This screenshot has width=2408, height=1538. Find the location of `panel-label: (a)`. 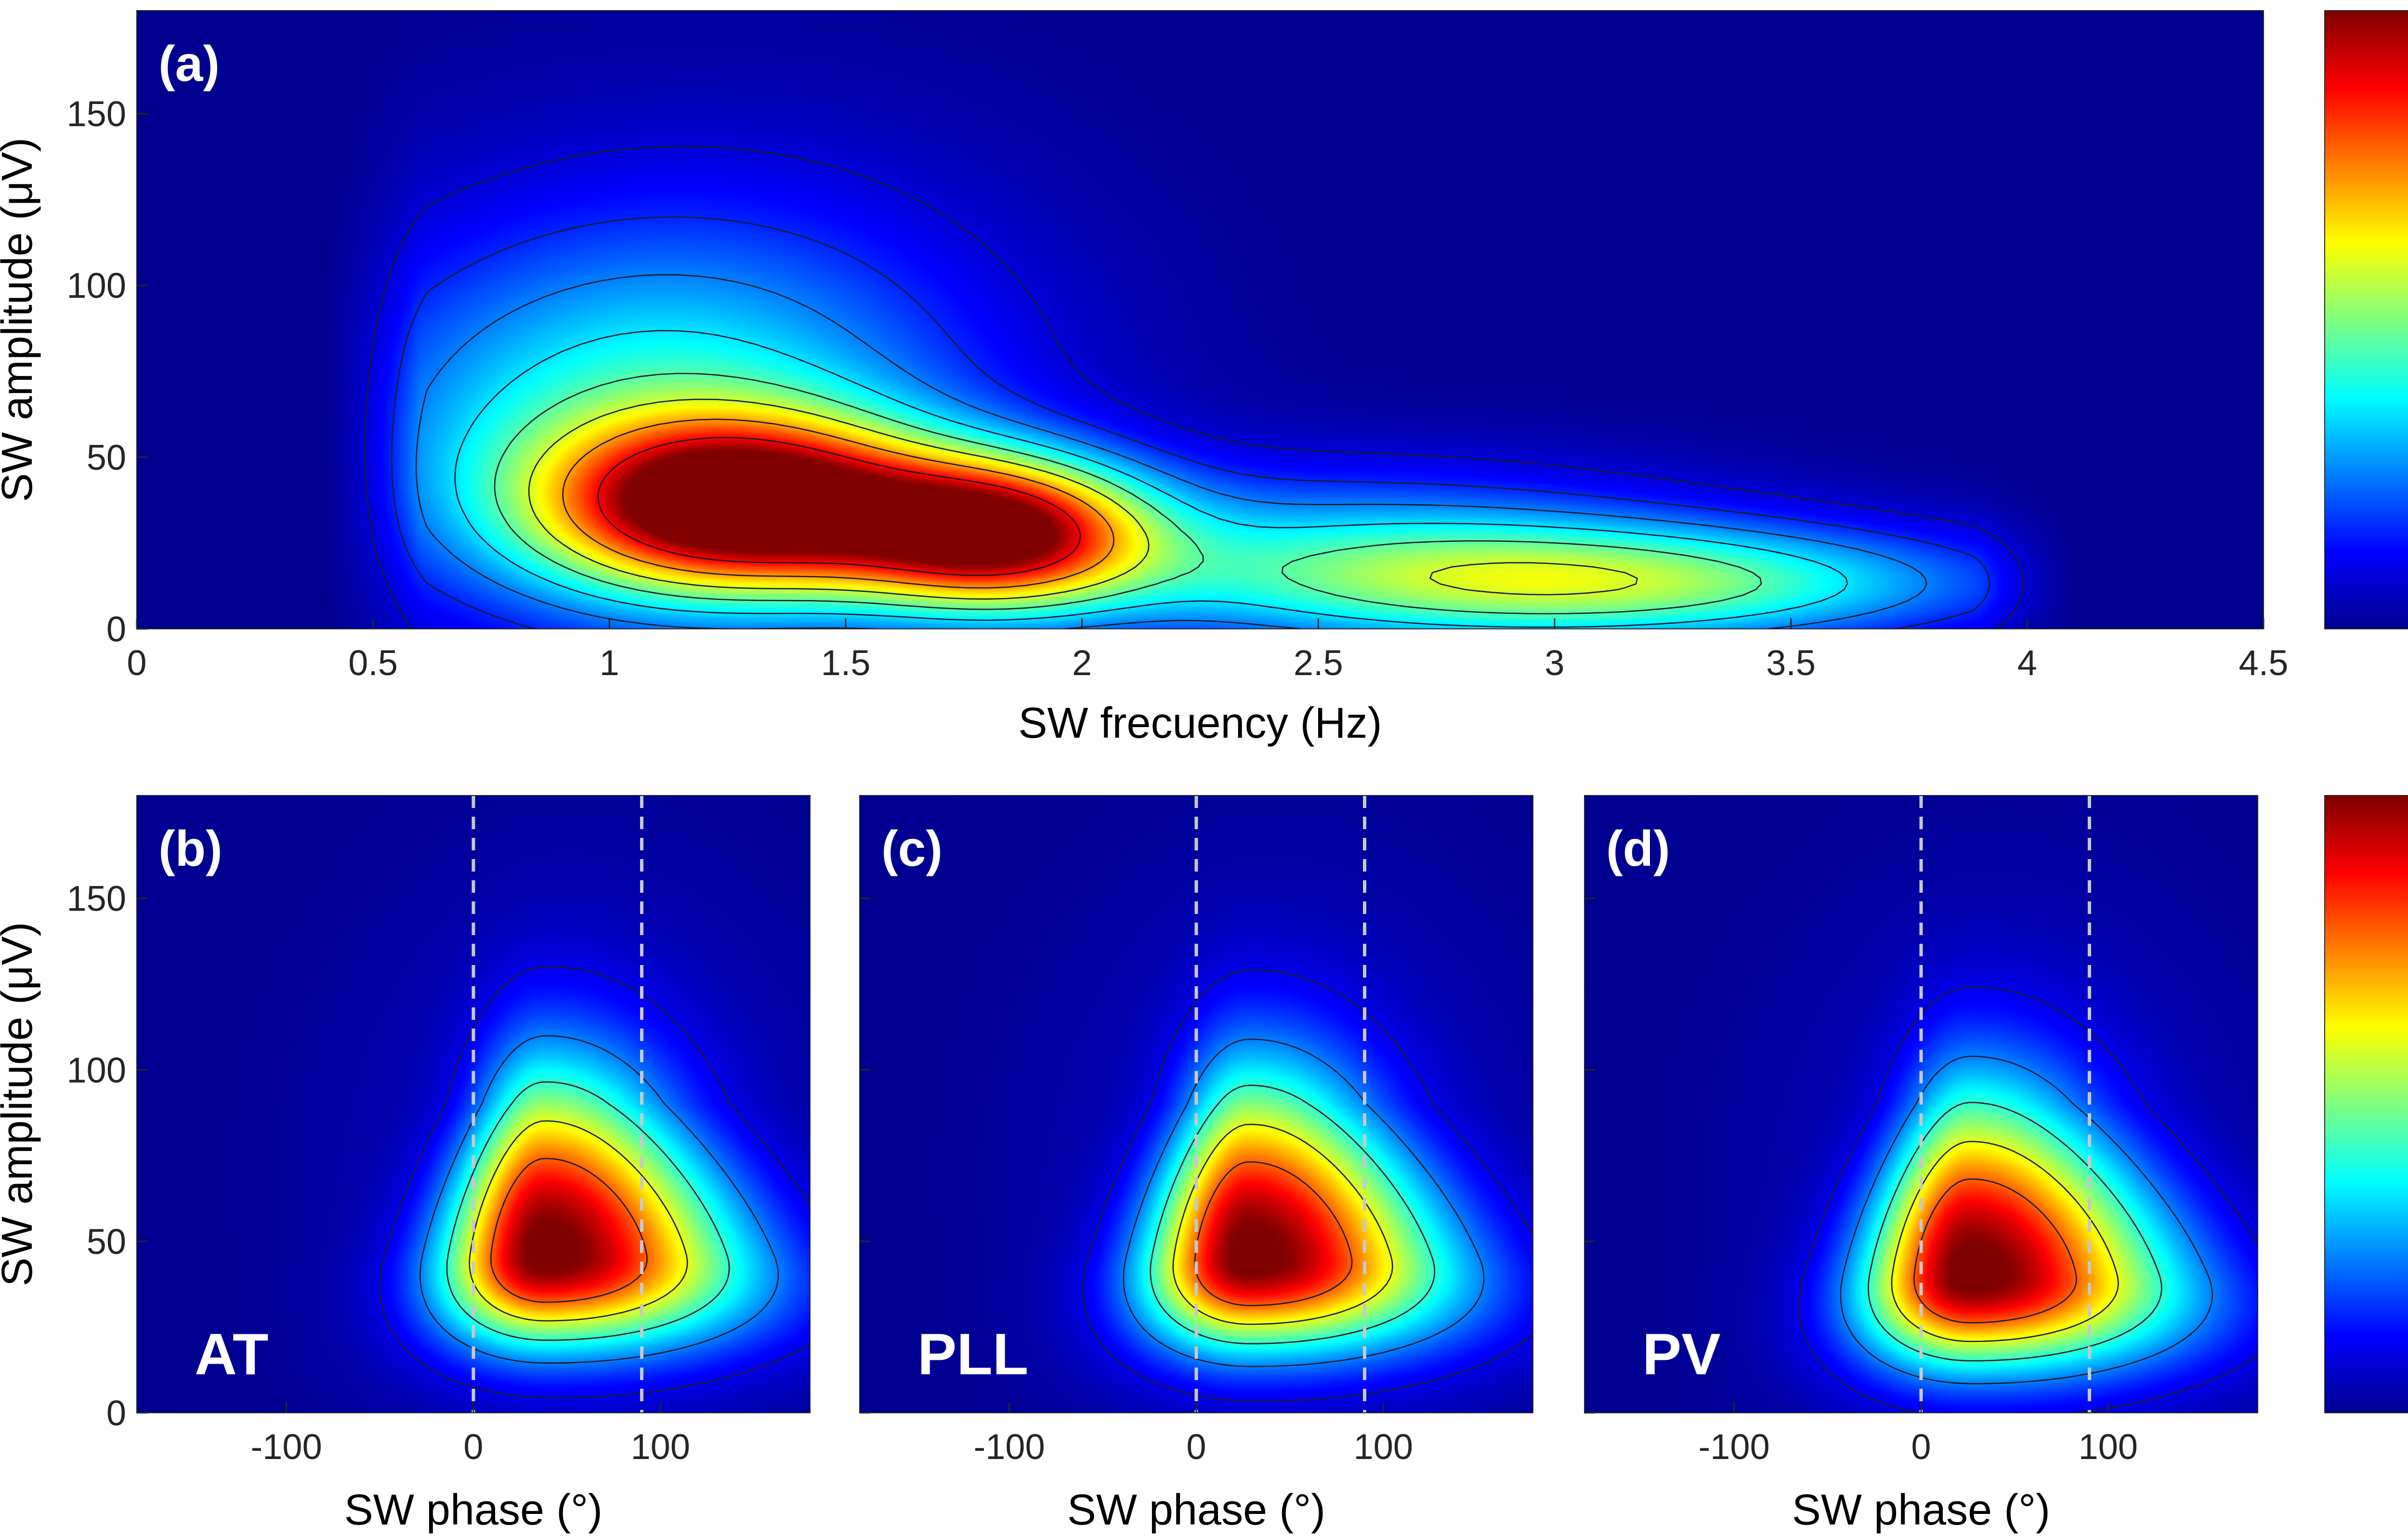

panel-label: (a) is located at coordinates (189, 64).